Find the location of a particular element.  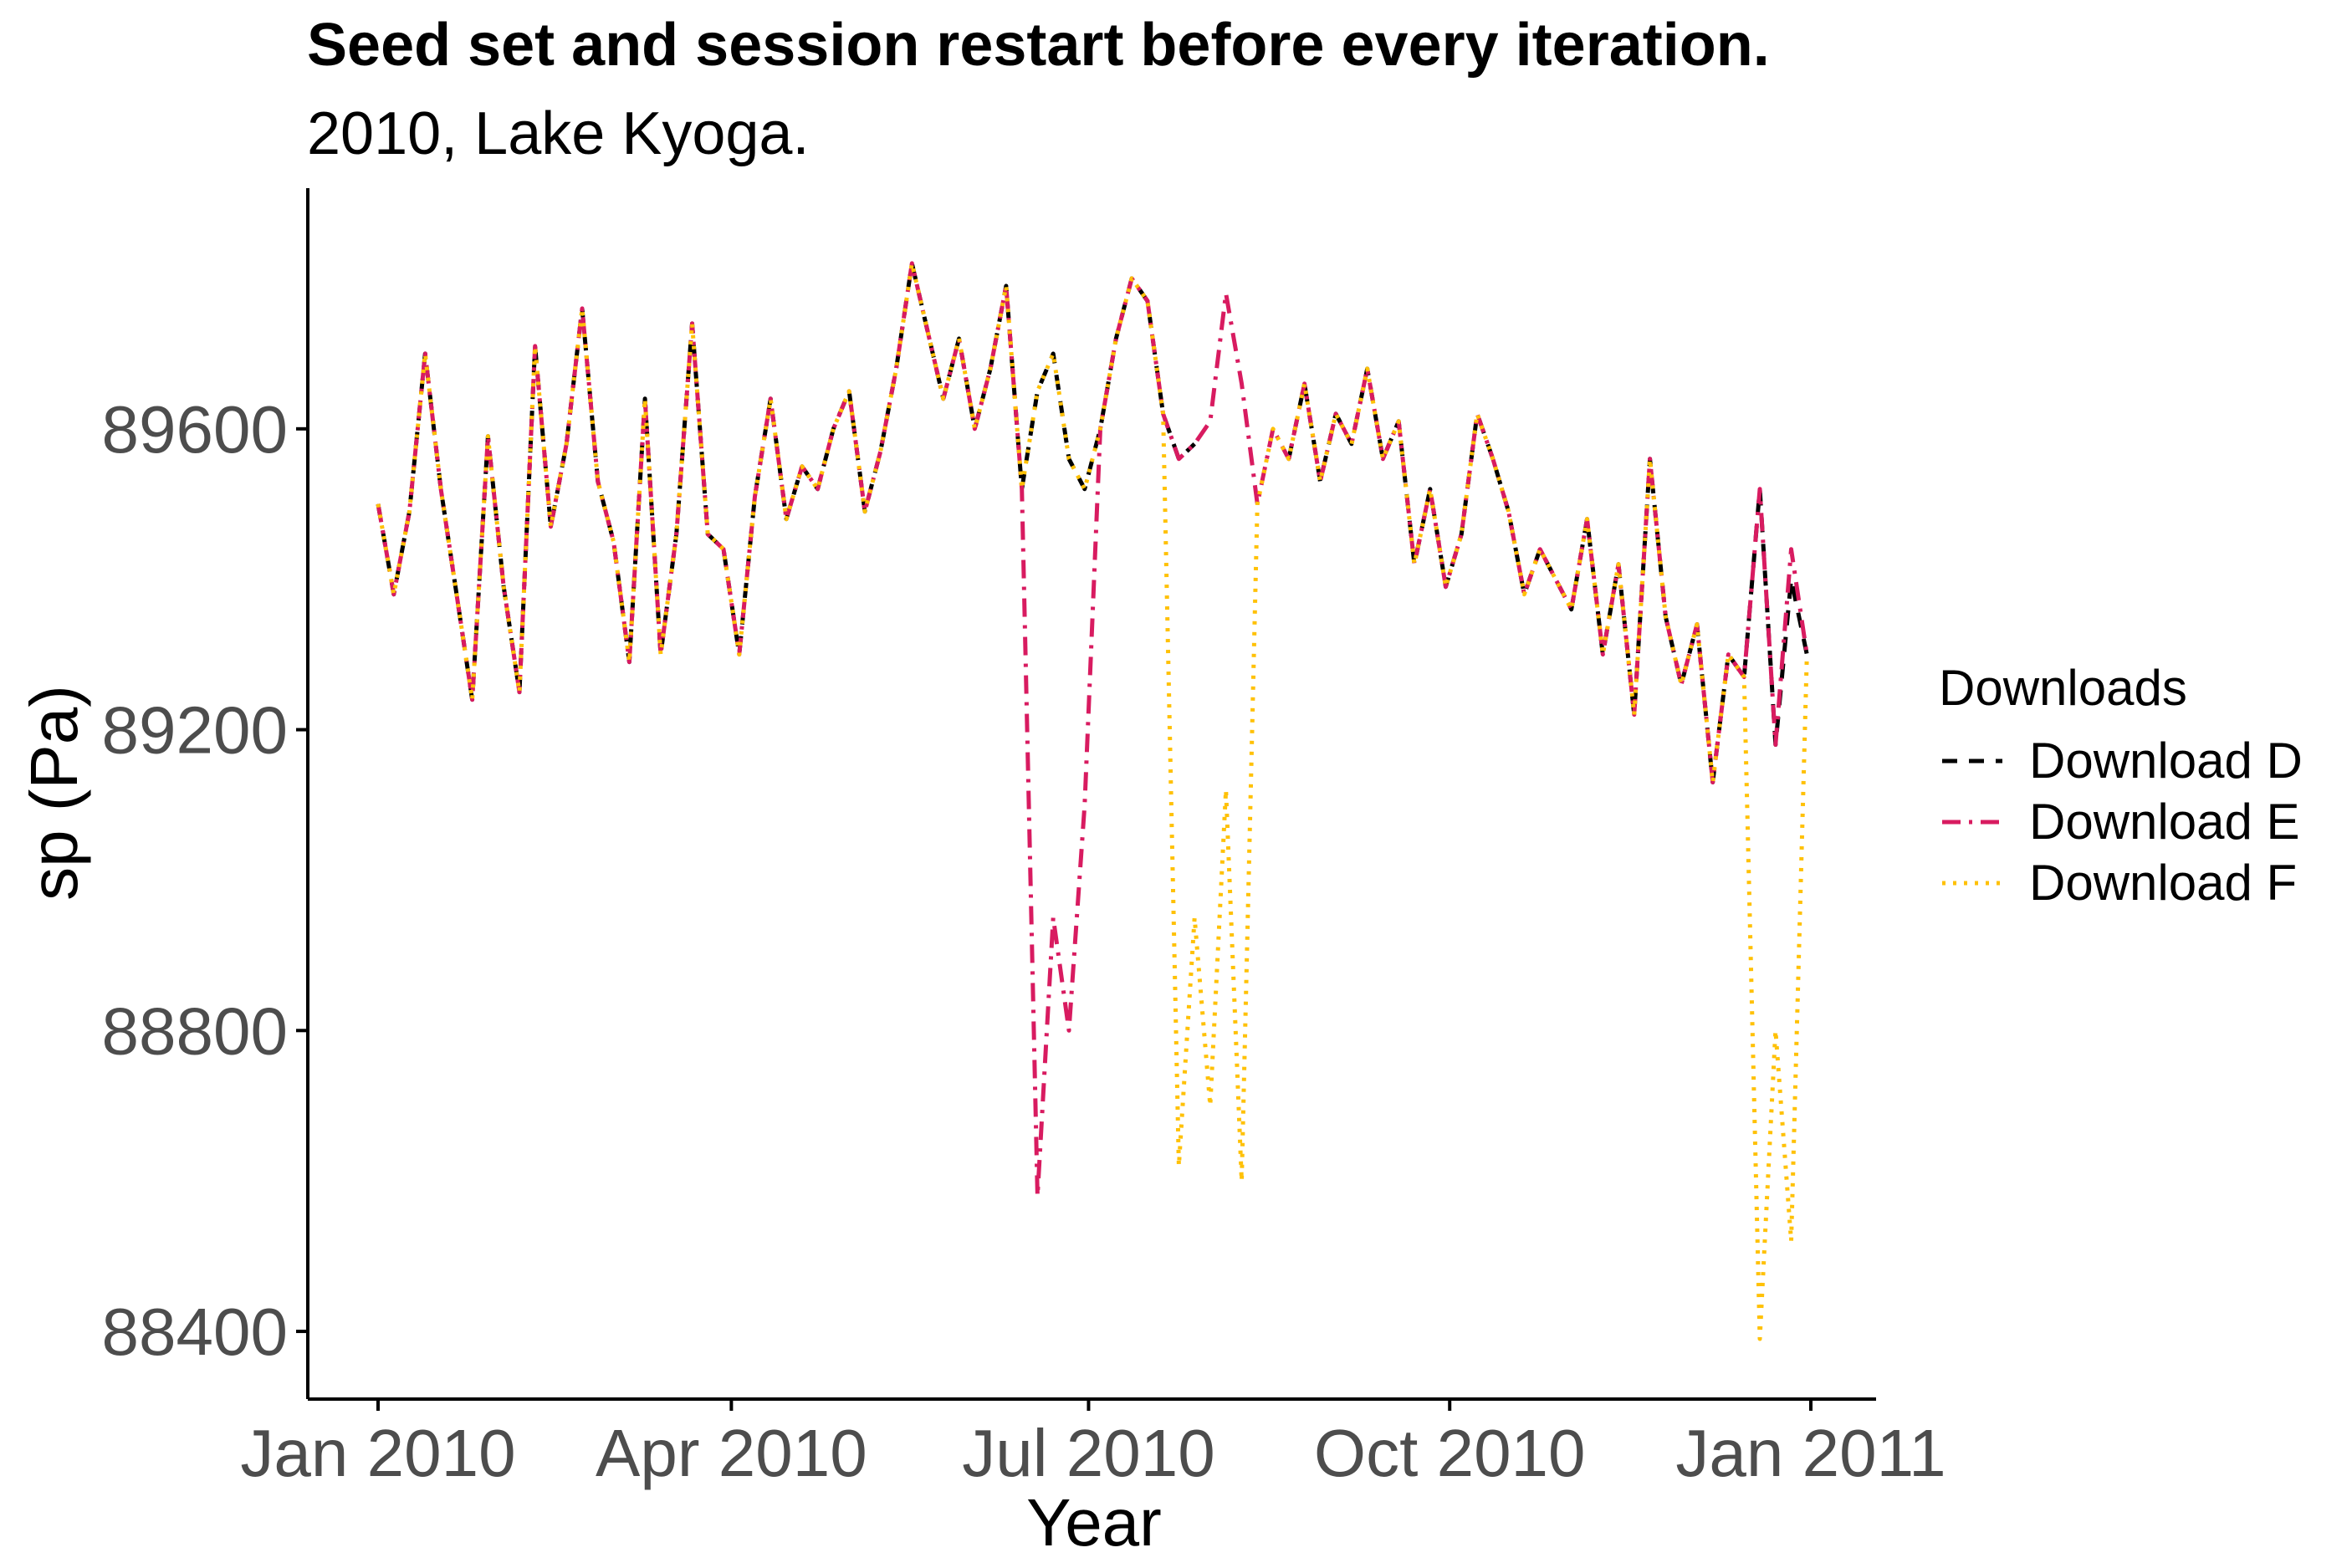

y-tick-label: 88800 is located at coordinates (195, 1030).